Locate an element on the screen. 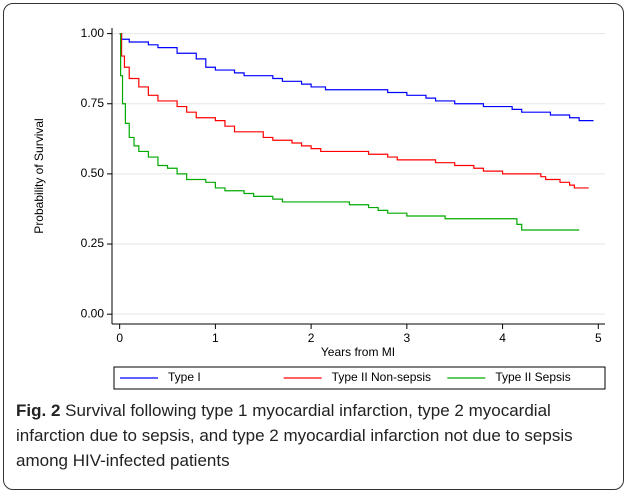 The height and width of the screenshot is (494, 627). caption-label: Fig. 2 is located at coordinates (38, 410).